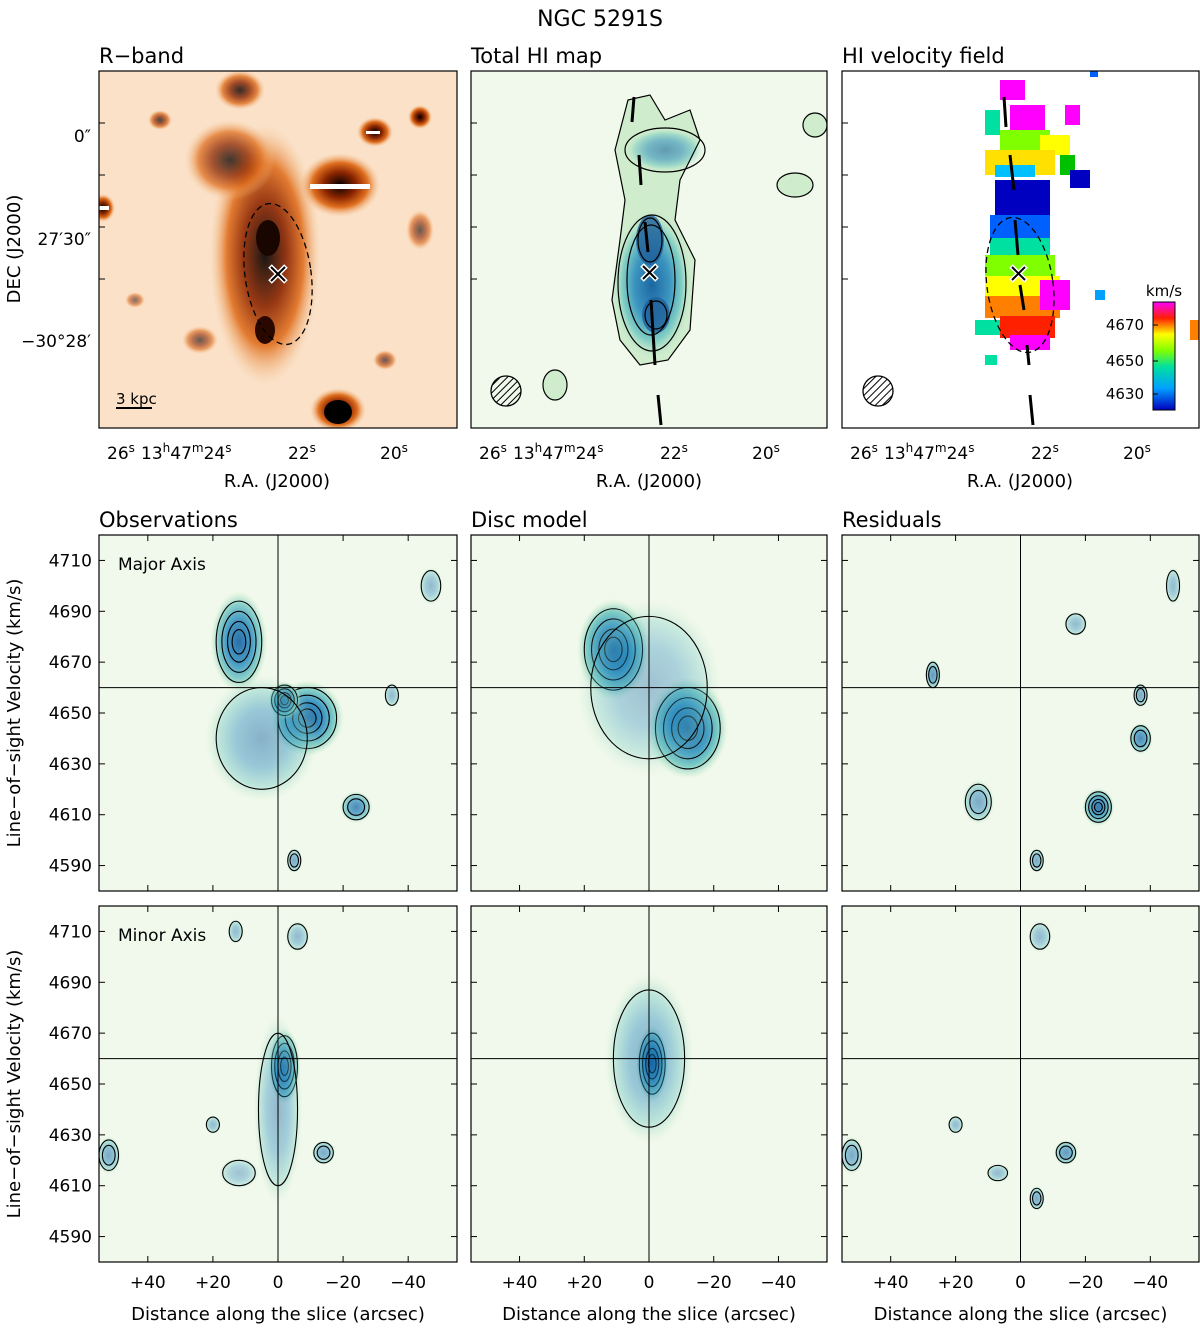 This screenshot has width=1200, height=1329. I want to click on hi-map-panel: Total HI map, so click(649, 236).